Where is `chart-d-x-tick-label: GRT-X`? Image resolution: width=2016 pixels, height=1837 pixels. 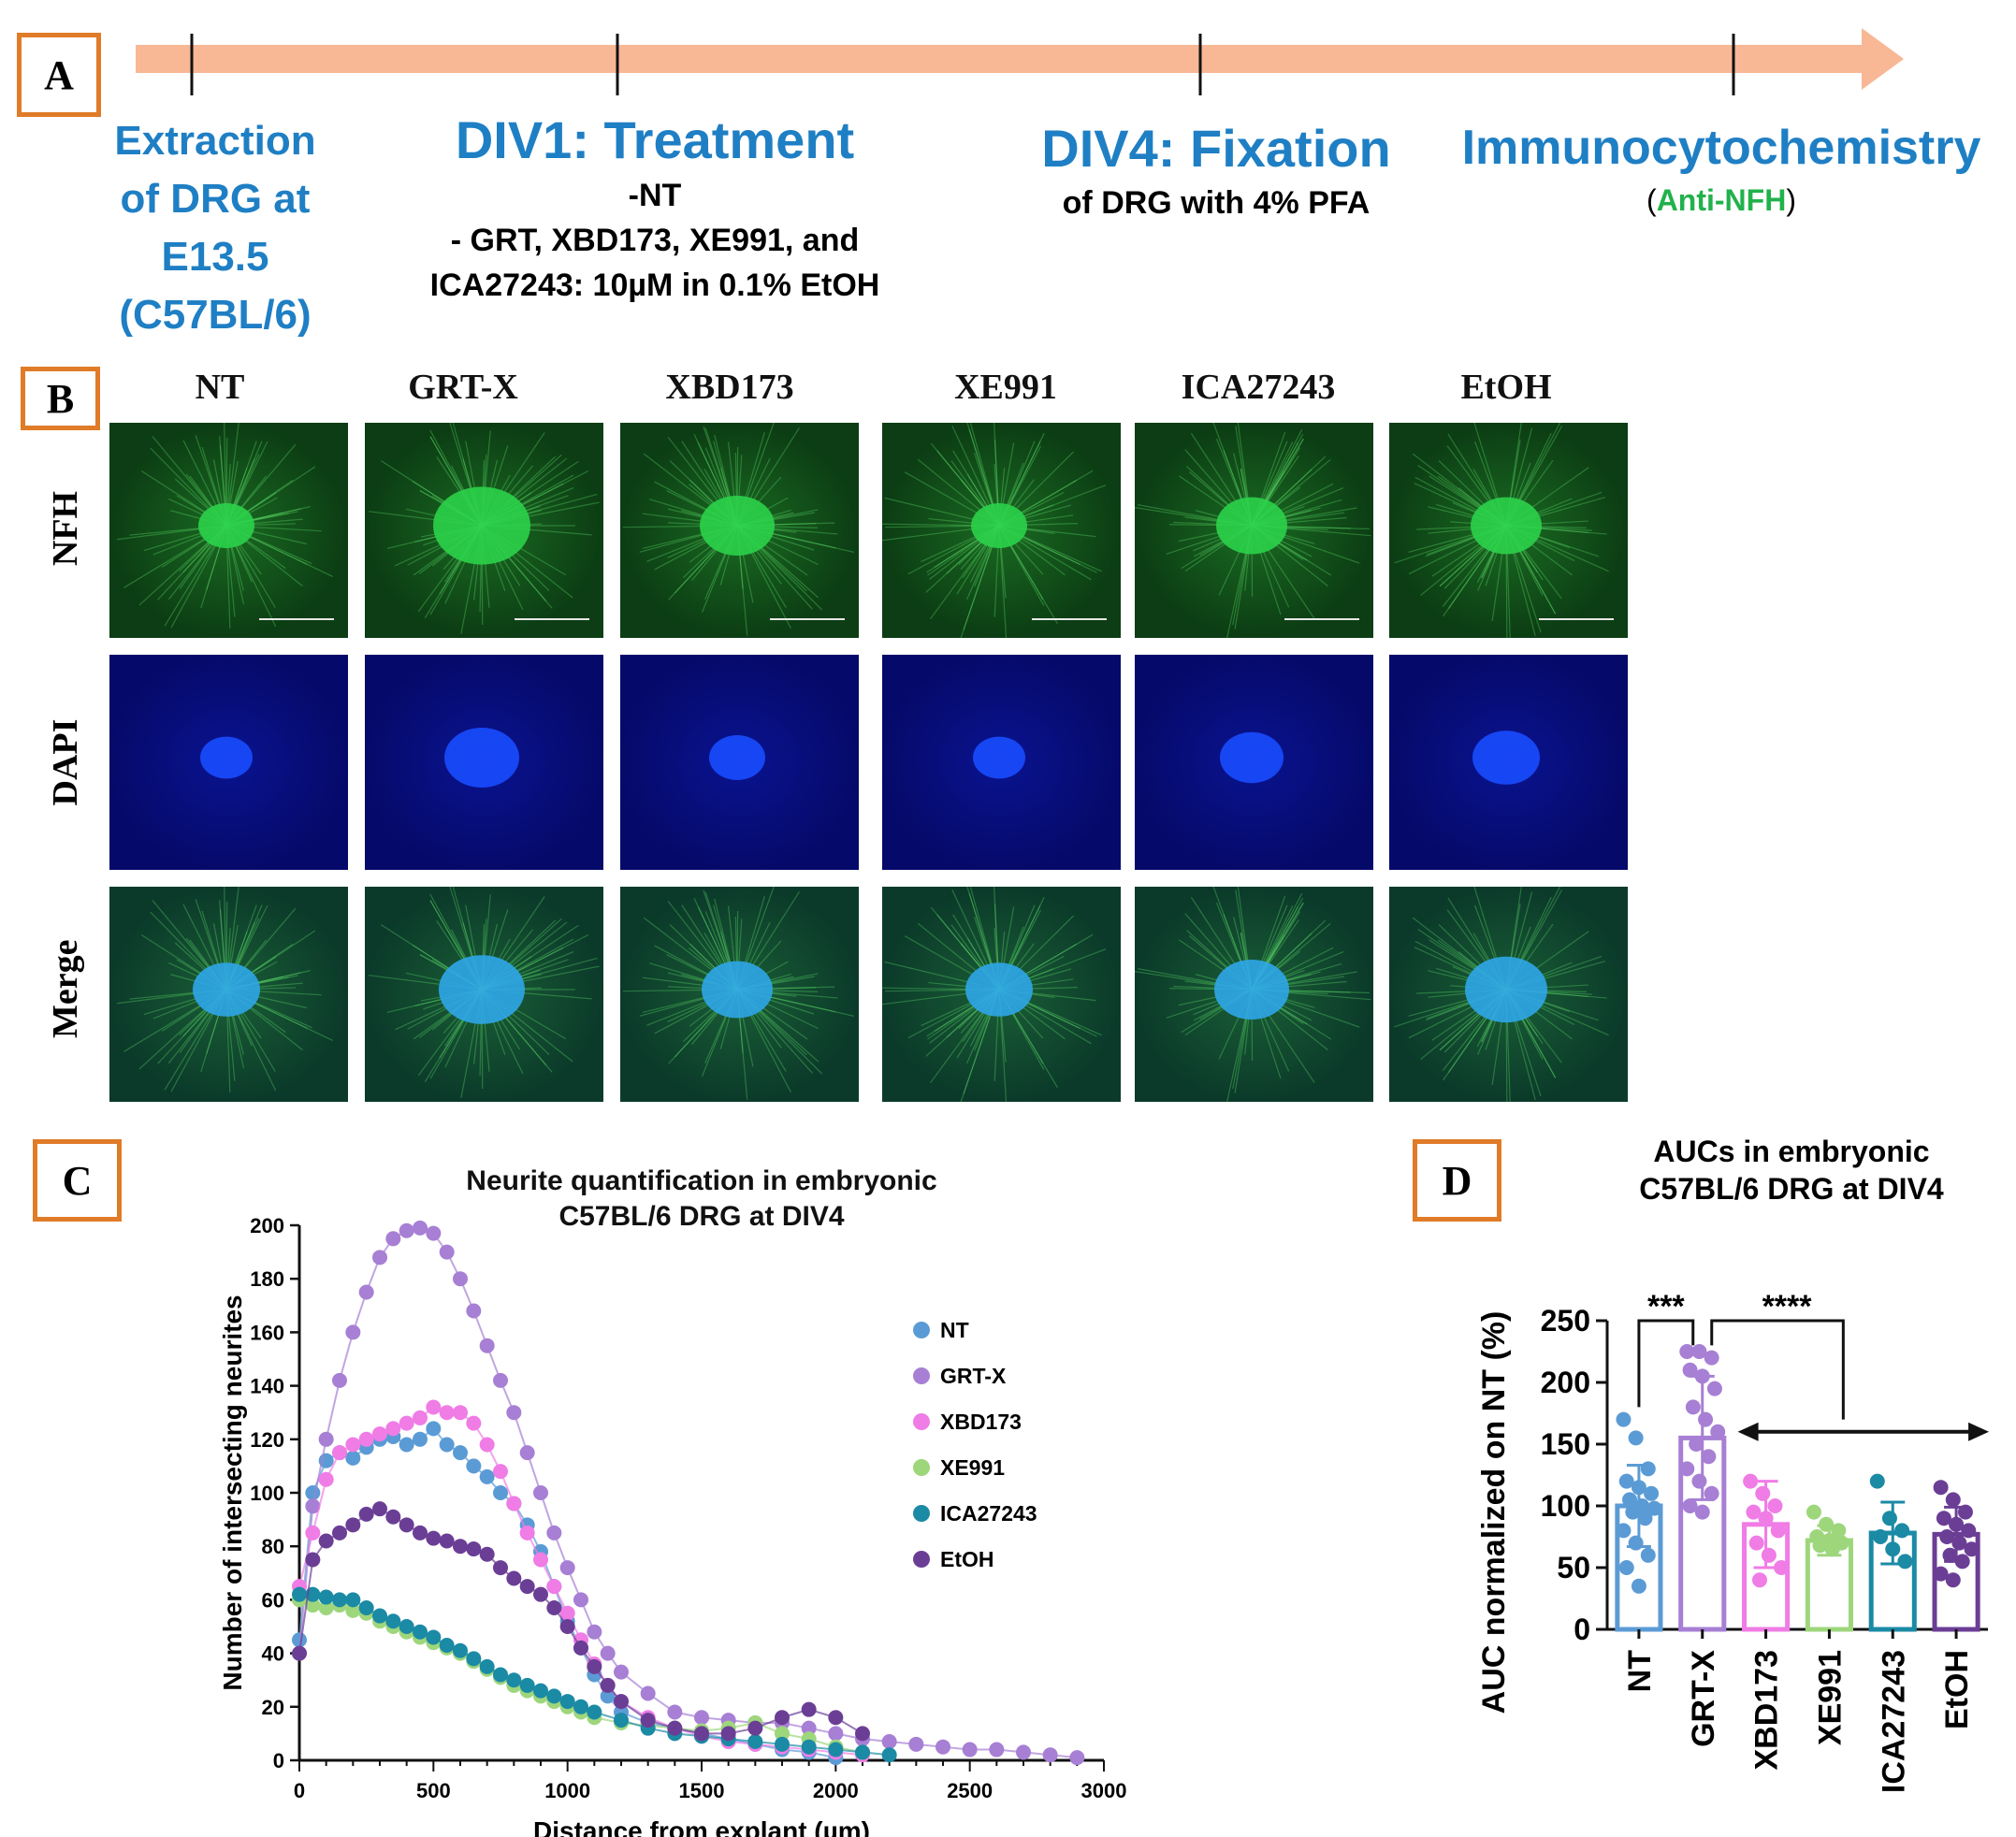 chart-d-x-tick-label: GRT-X is located at coordinates (1704, 1698).